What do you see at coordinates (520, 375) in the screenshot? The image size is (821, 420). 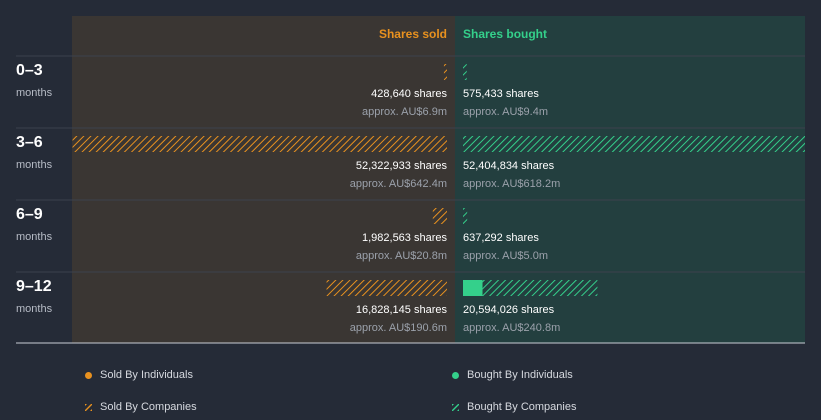 I see `legend-label: Bought By Individuals` at bounding box center [520, 375].